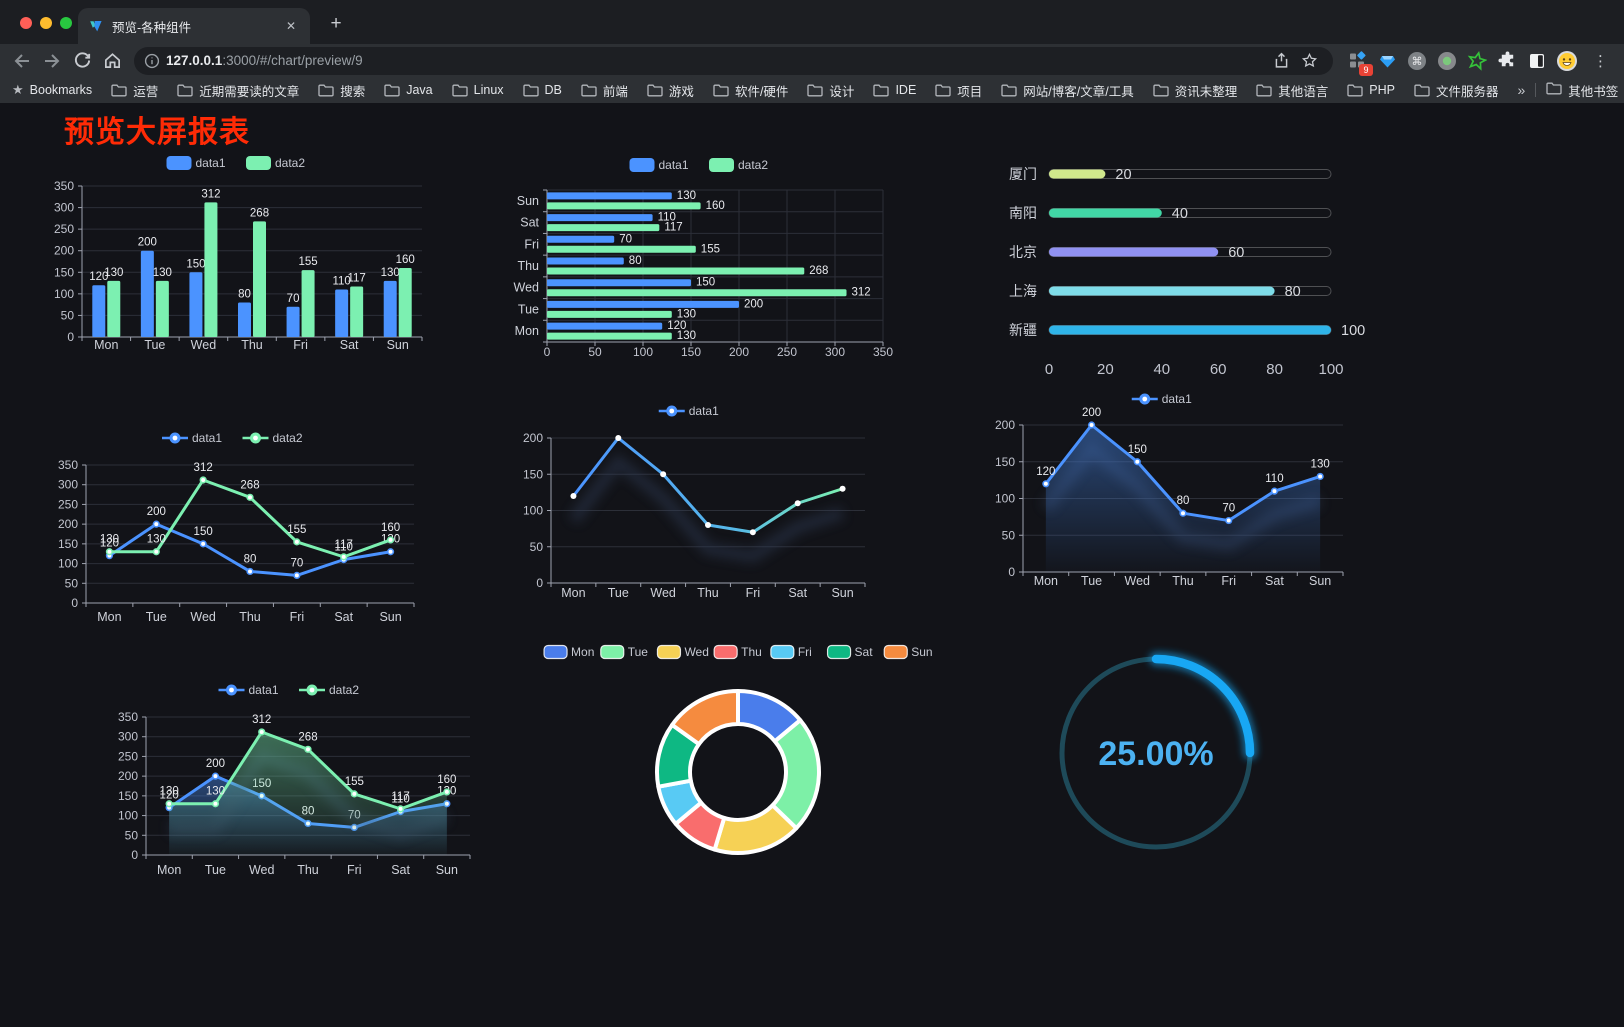 The image size is (1624, 1027). What do you see at coordinates (1185, 271) in the screenshot?
I see `chart-progress-bars: 厦门 20 南阳 40 北京 60 上海 80 新疆 100 0 20 40 60 80 100` at bounding box center [1185, 271].